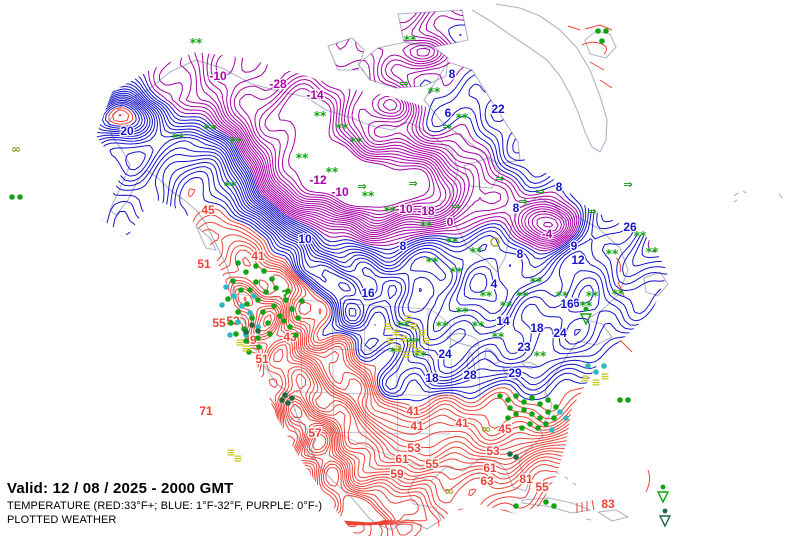 The height and width of the screenshot is (536, 788). What do you see at coordinates (448, 113) in the screenshot?
I see `contour-label-blue: 6` at bounding box center [448, 113].